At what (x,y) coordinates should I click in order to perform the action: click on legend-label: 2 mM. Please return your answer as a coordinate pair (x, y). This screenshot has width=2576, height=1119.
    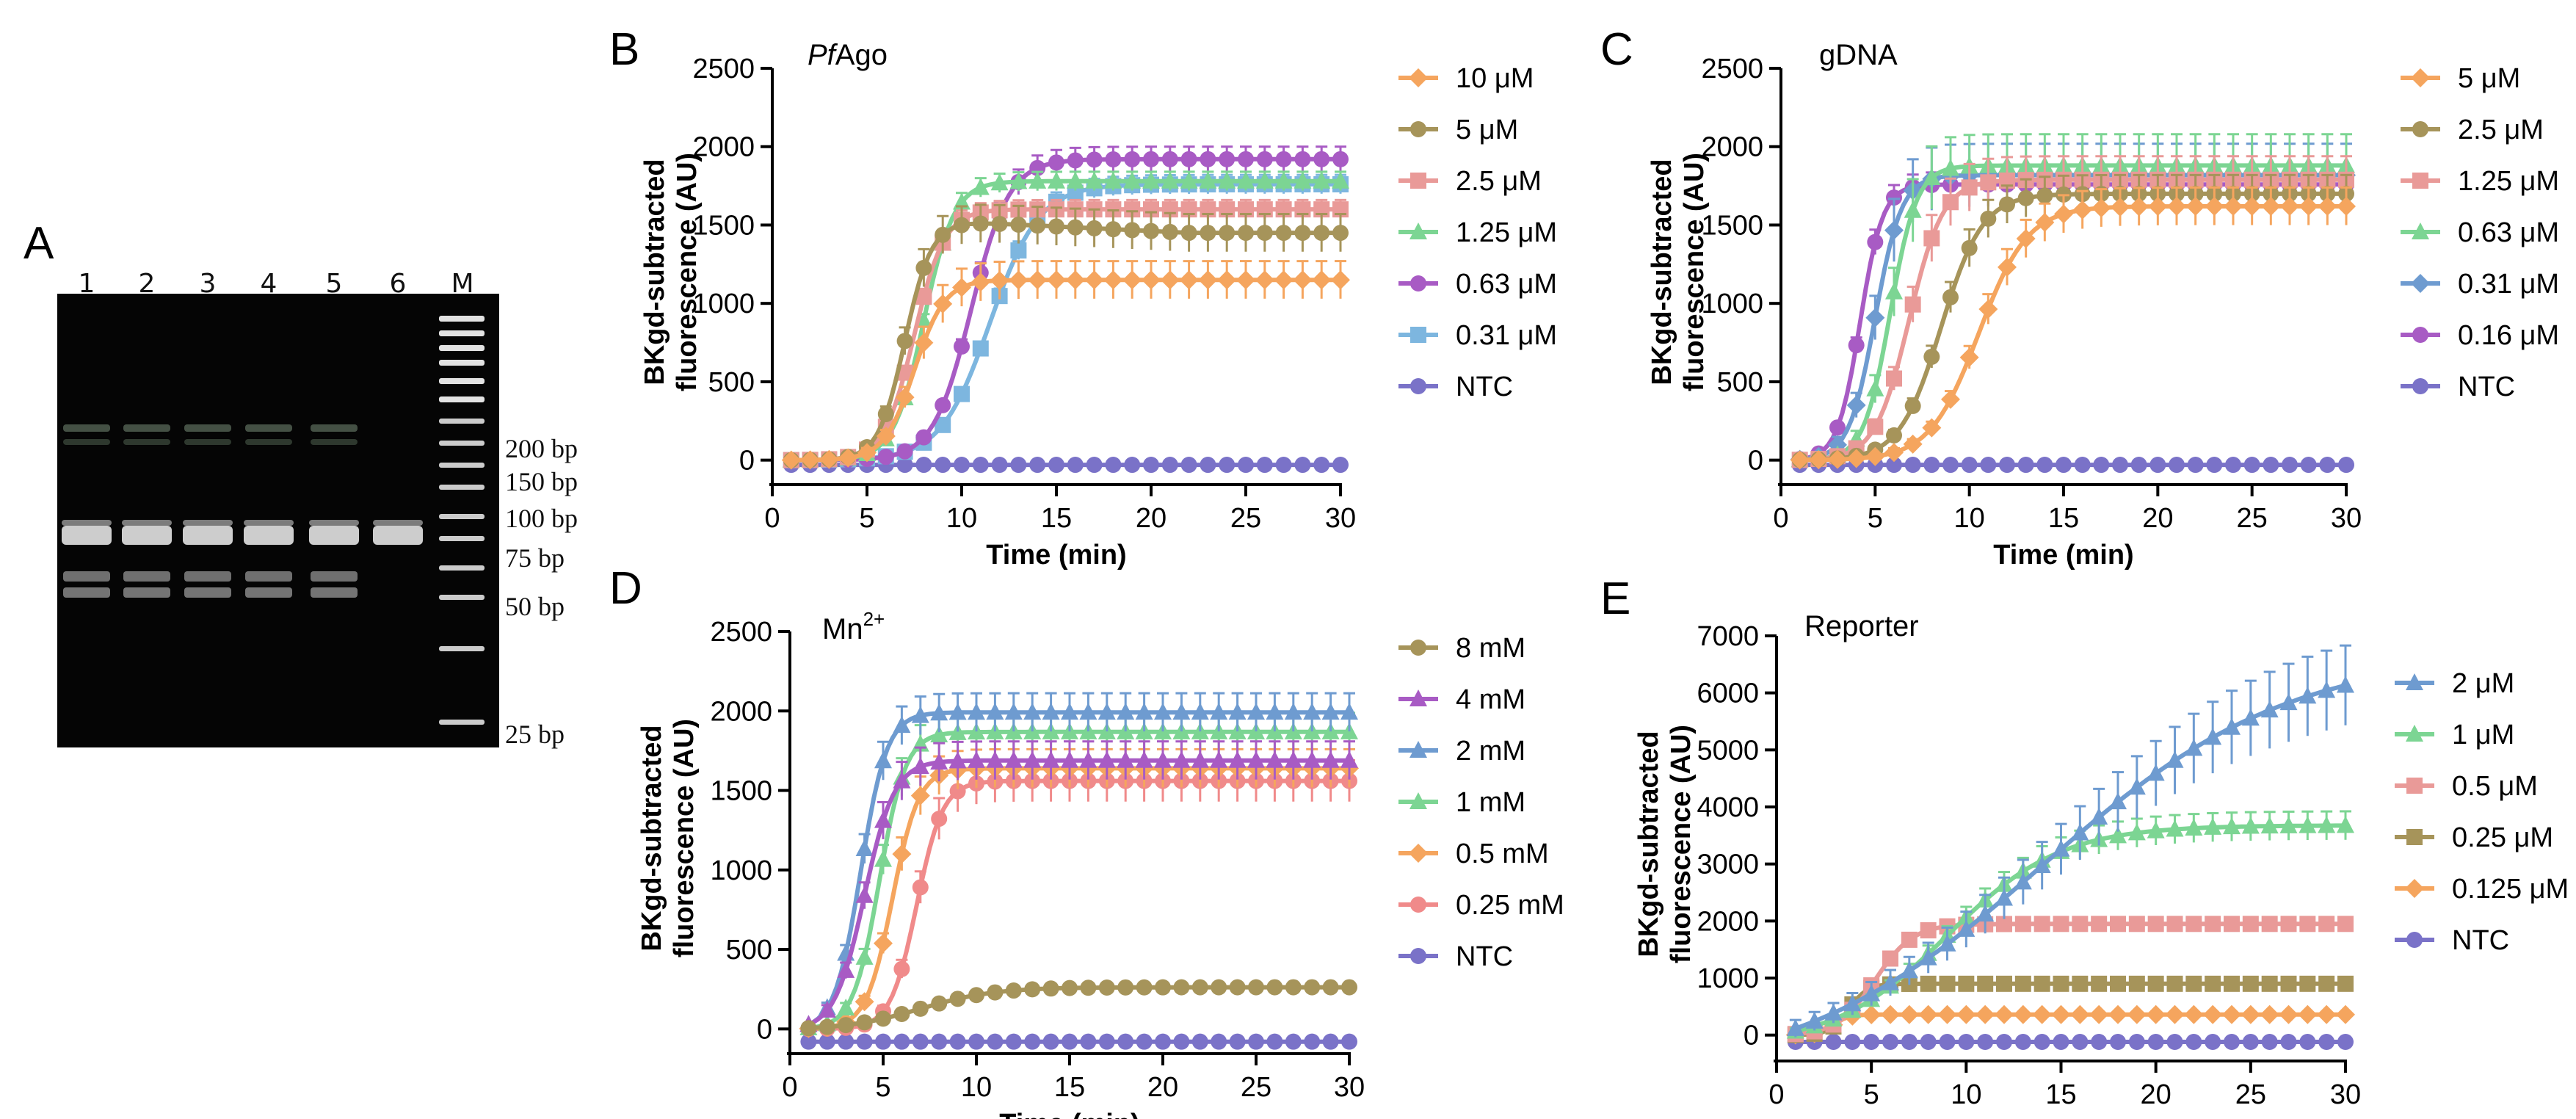
    Looking at the image, I should click on (1490, 751).